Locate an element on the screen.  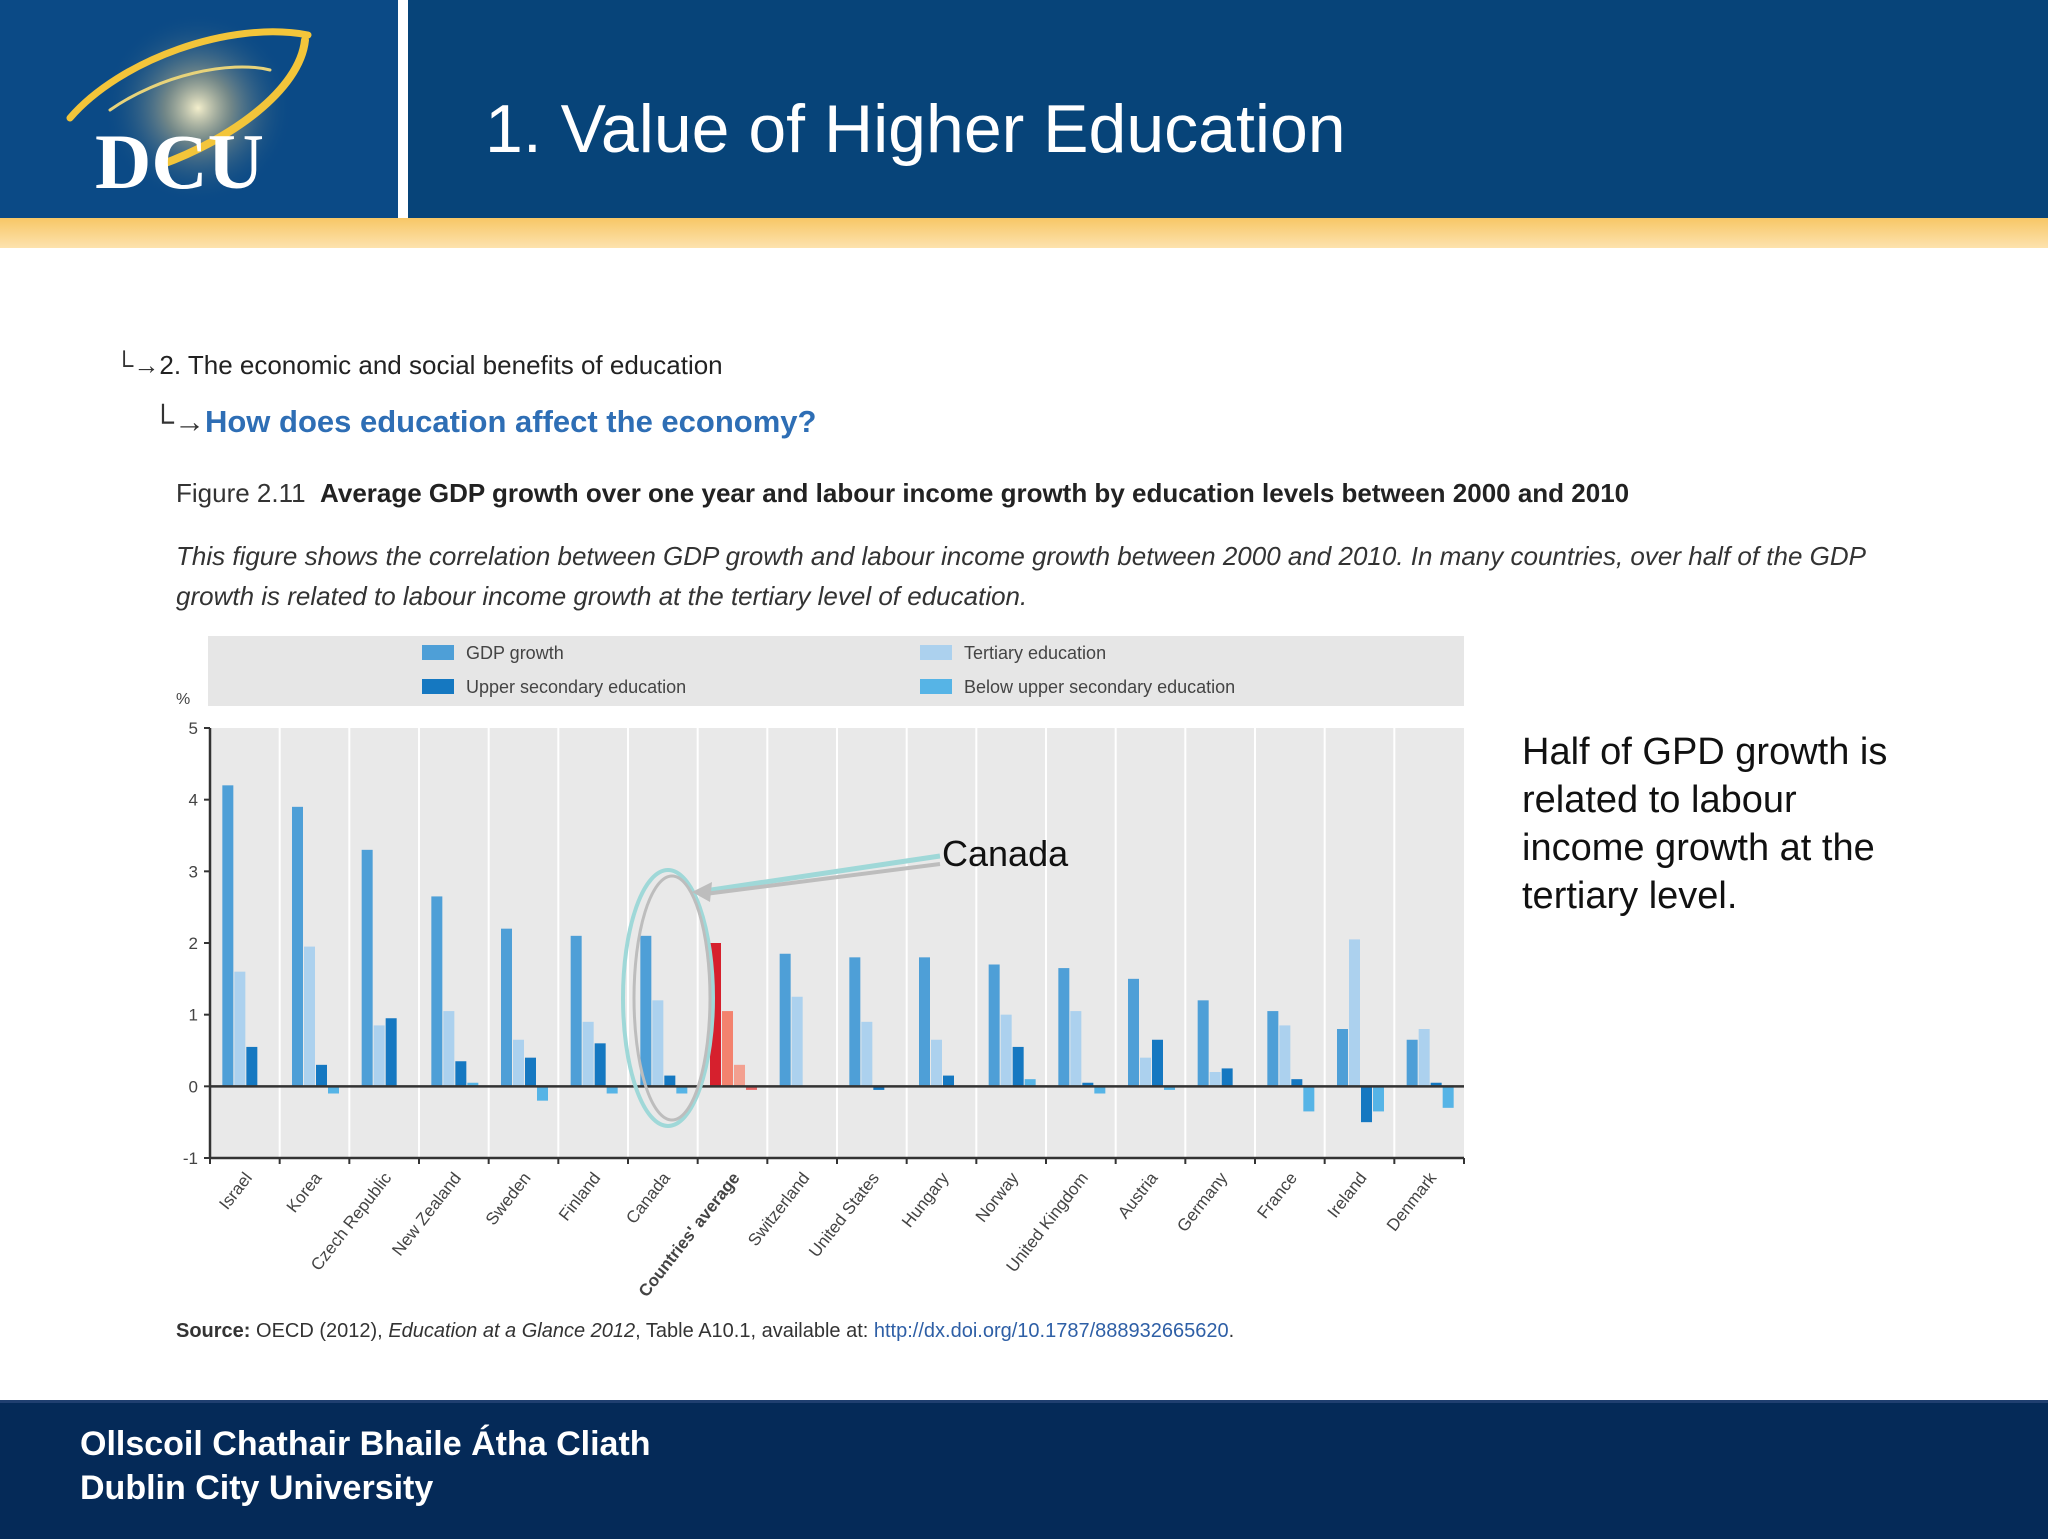
figure-label: Figure 2.11 is located at coordinates (241, 493).